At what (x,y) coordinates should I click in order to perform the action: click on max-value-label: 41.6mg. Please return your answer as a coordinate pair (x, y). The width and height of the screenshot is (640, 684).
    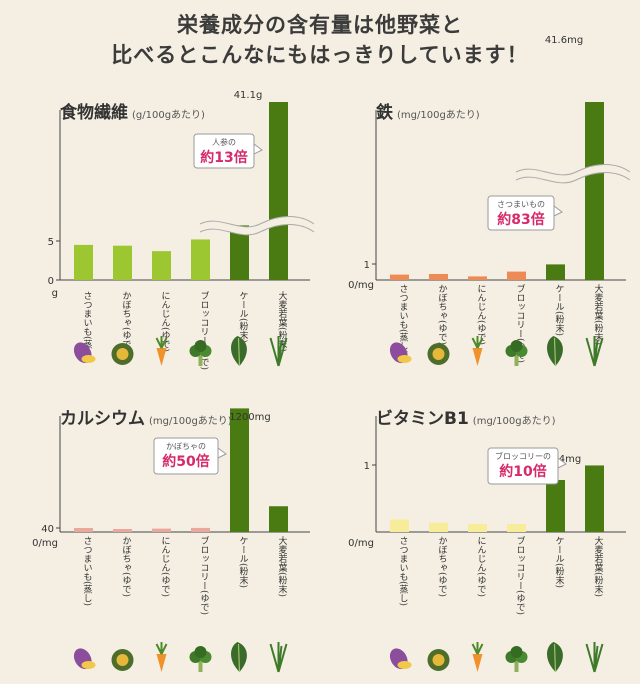
    Looking at the image, I should click on (564, 40).